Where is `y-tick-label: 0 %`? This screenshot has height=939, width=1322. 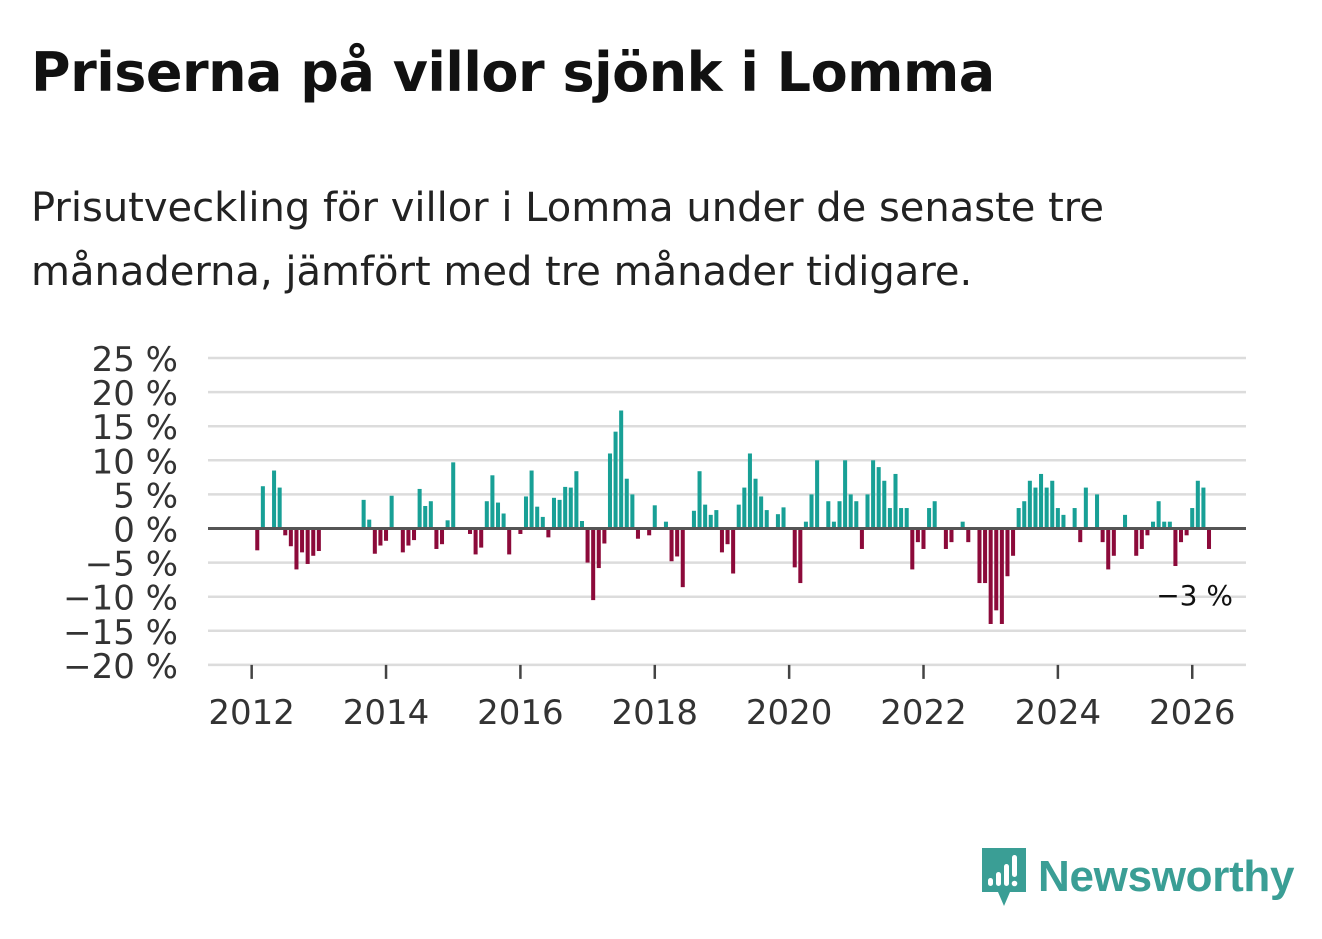 y-tick-label: 0 % is located at coordinates (145, 531).